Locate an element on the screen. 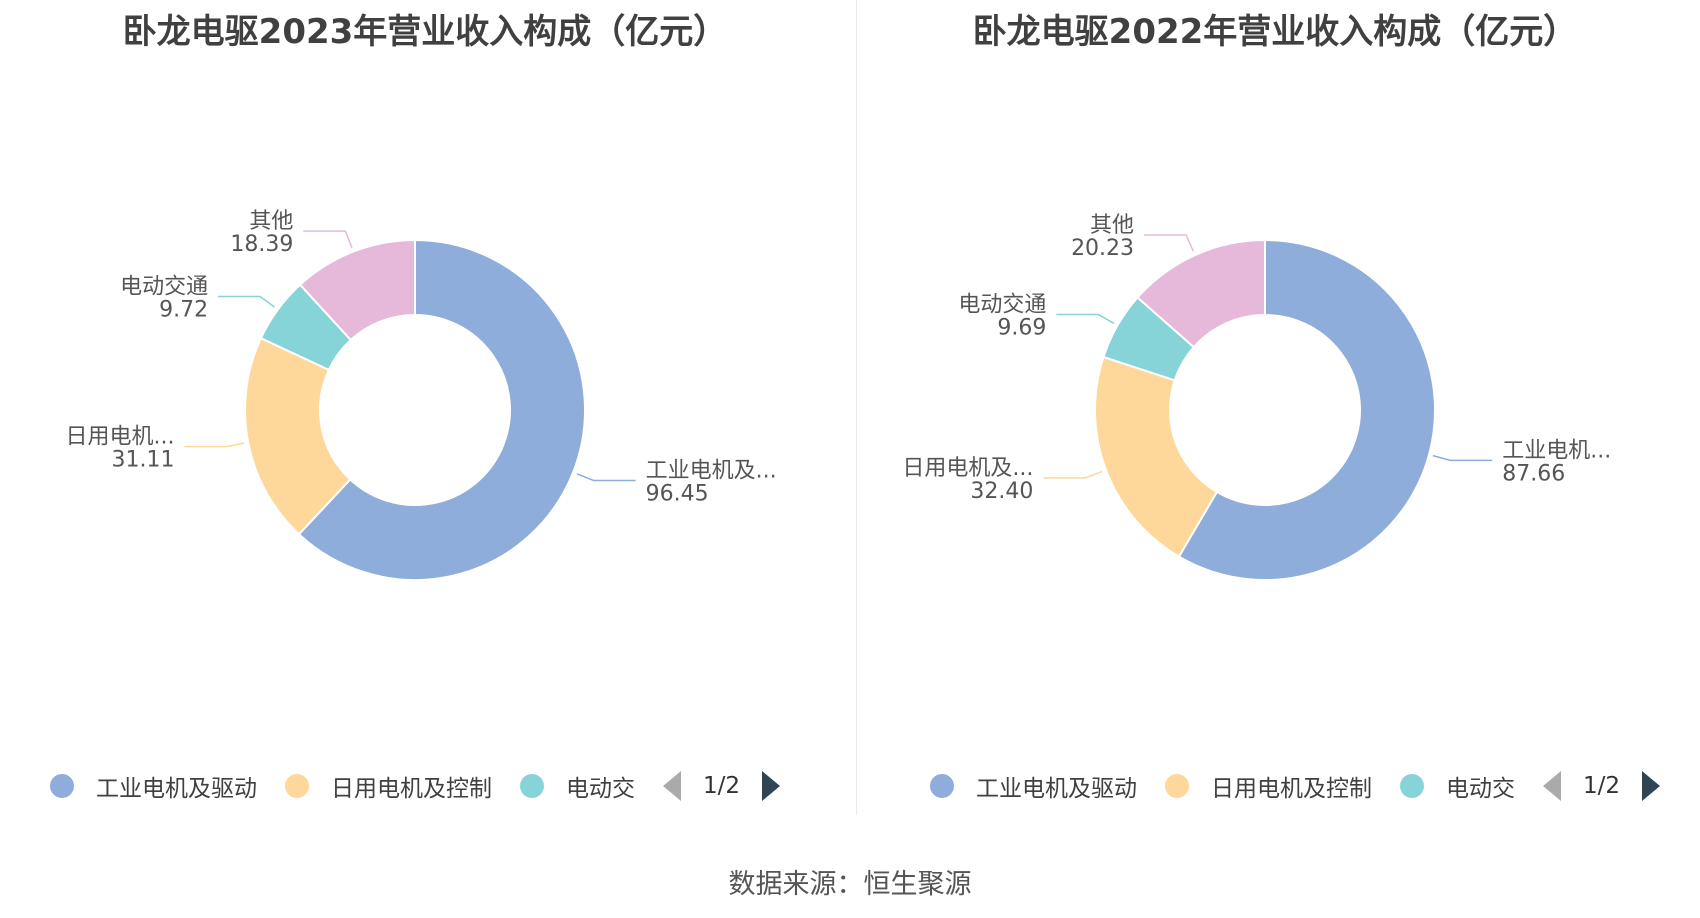 The image size is (1700, 918). slice-value-label: 9.69 is located at coordinates (1021, 328).